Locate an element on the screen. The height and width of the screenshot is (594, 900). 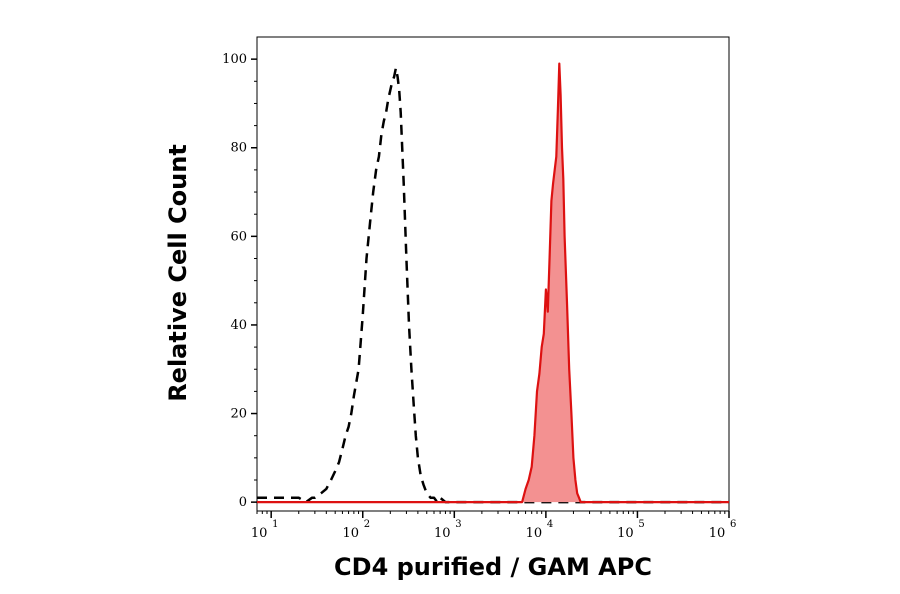
y-tick-label: 60 is located at coordinates (238, 236).